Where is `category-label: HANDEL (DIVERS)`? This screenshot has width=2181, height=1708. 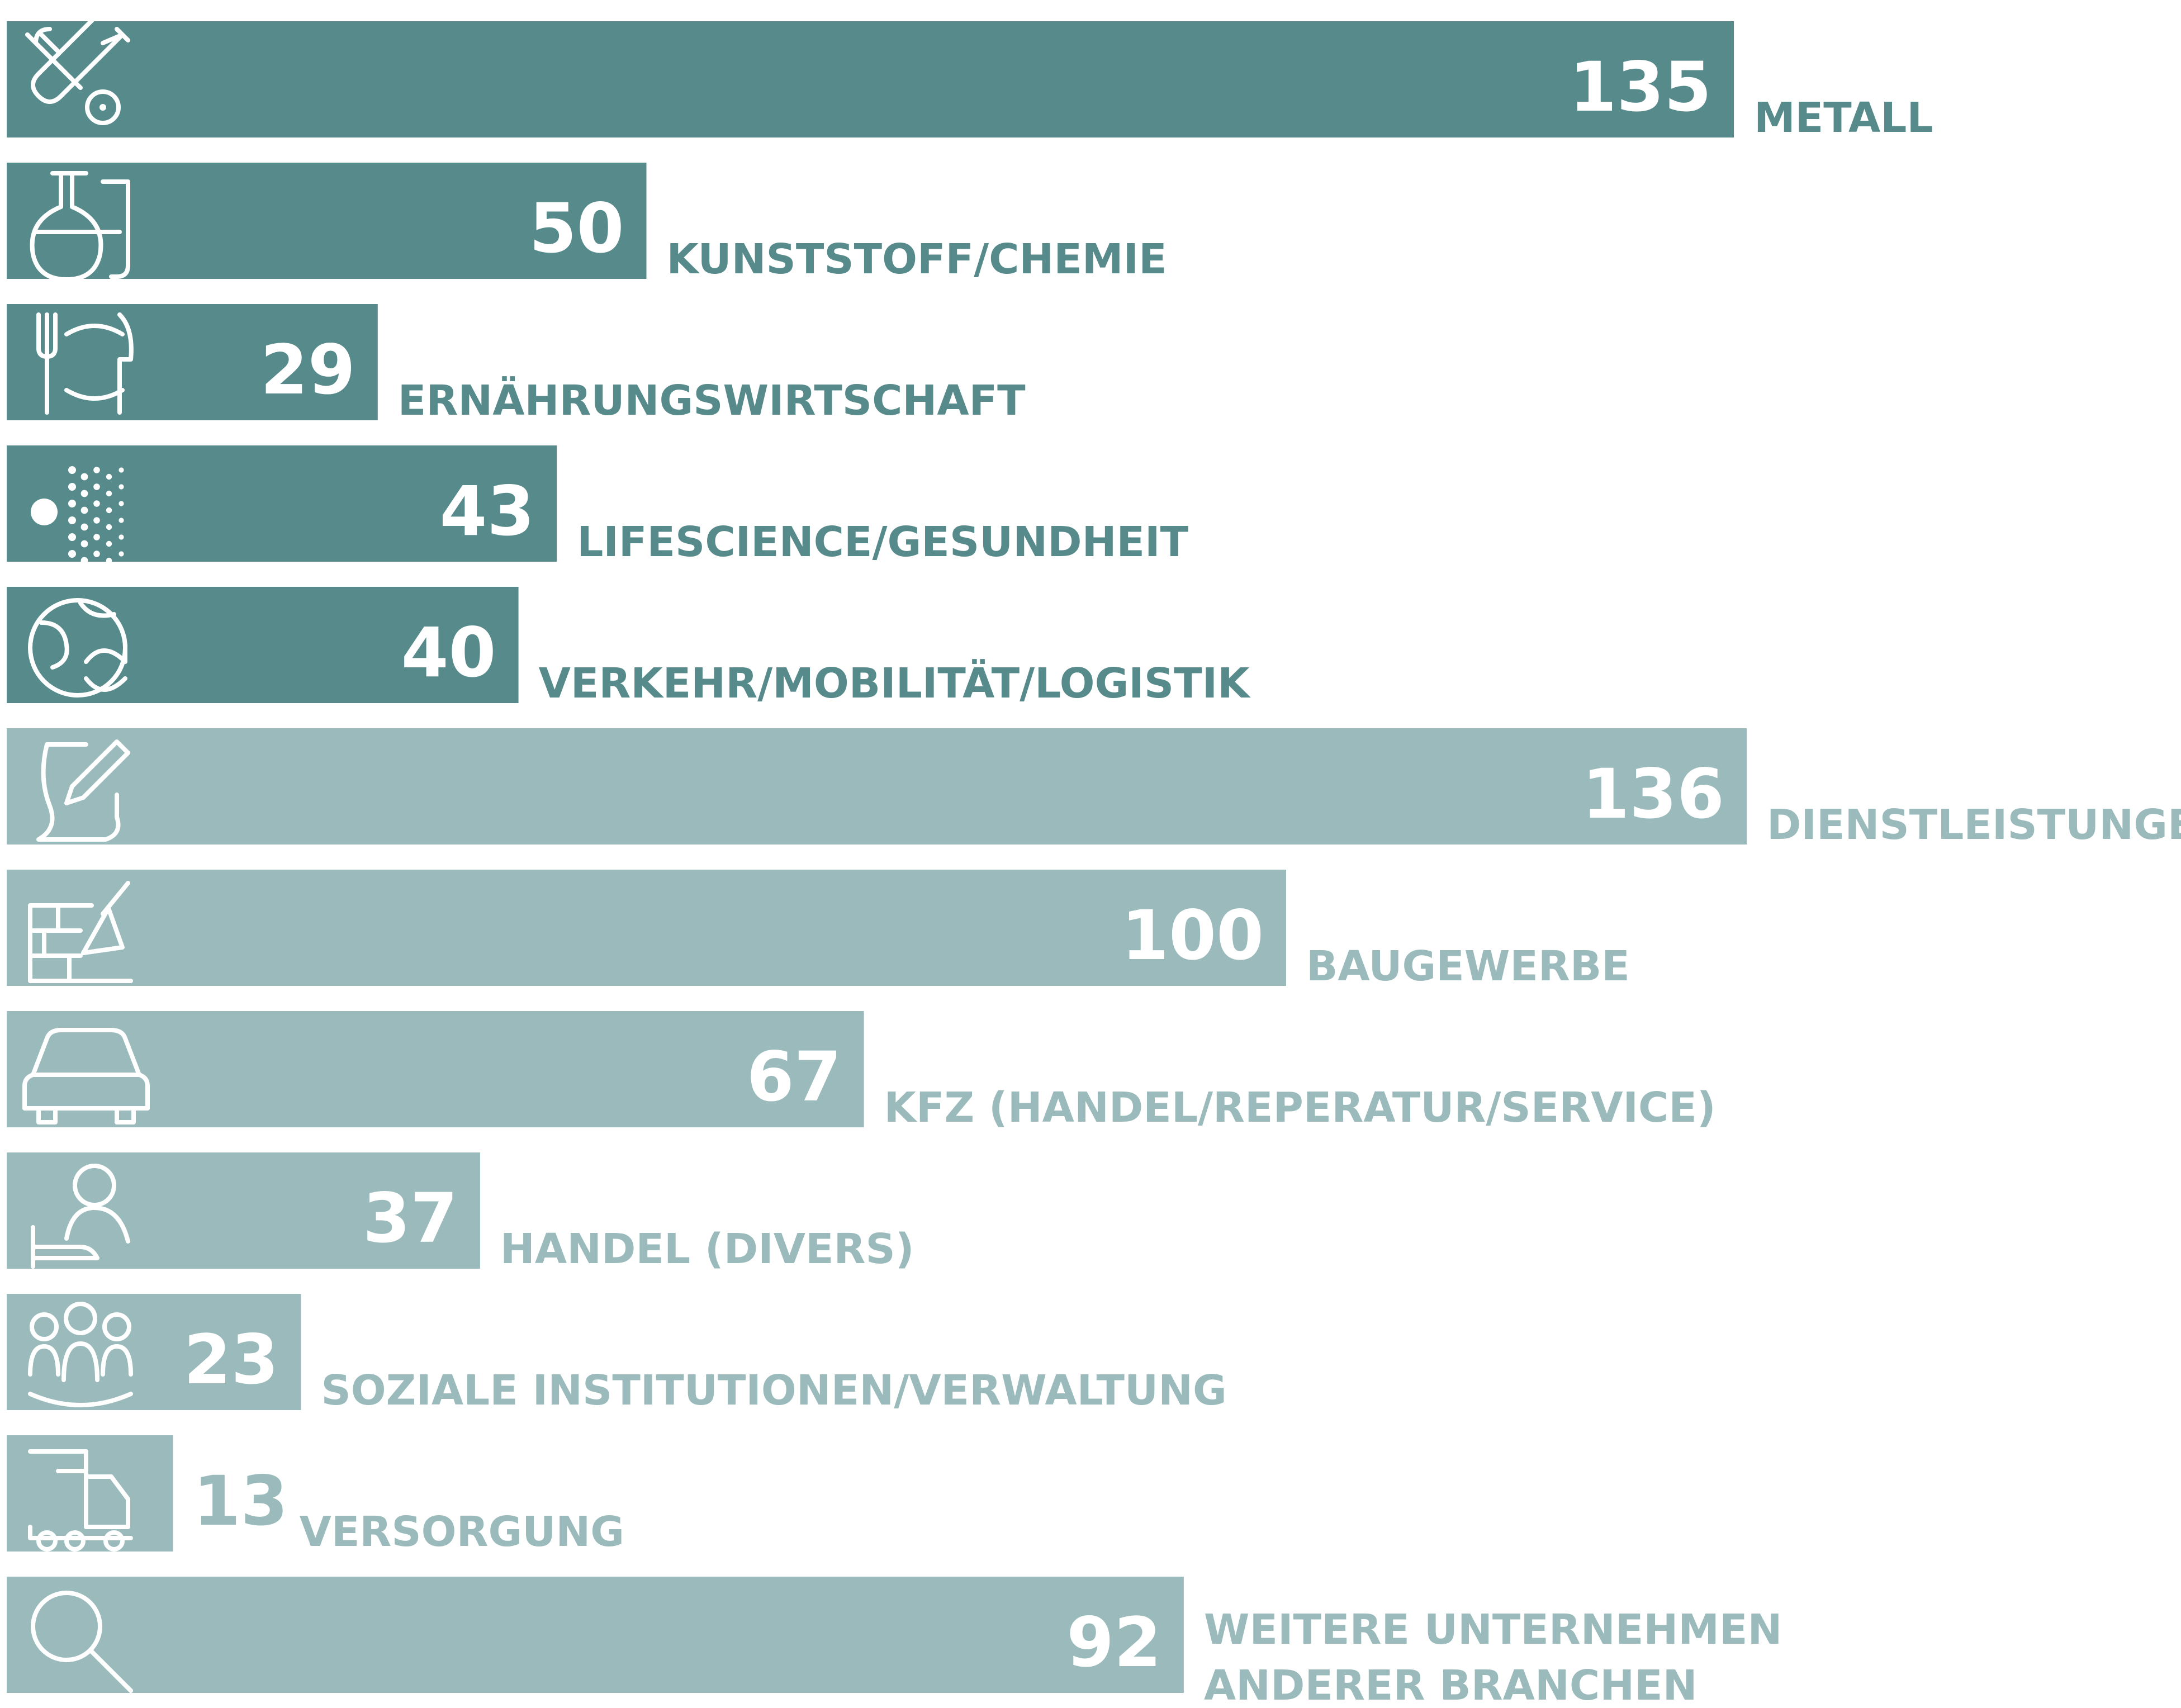
category-label: HANDEL (DIVERS) is located at coordinates (707, 1249).